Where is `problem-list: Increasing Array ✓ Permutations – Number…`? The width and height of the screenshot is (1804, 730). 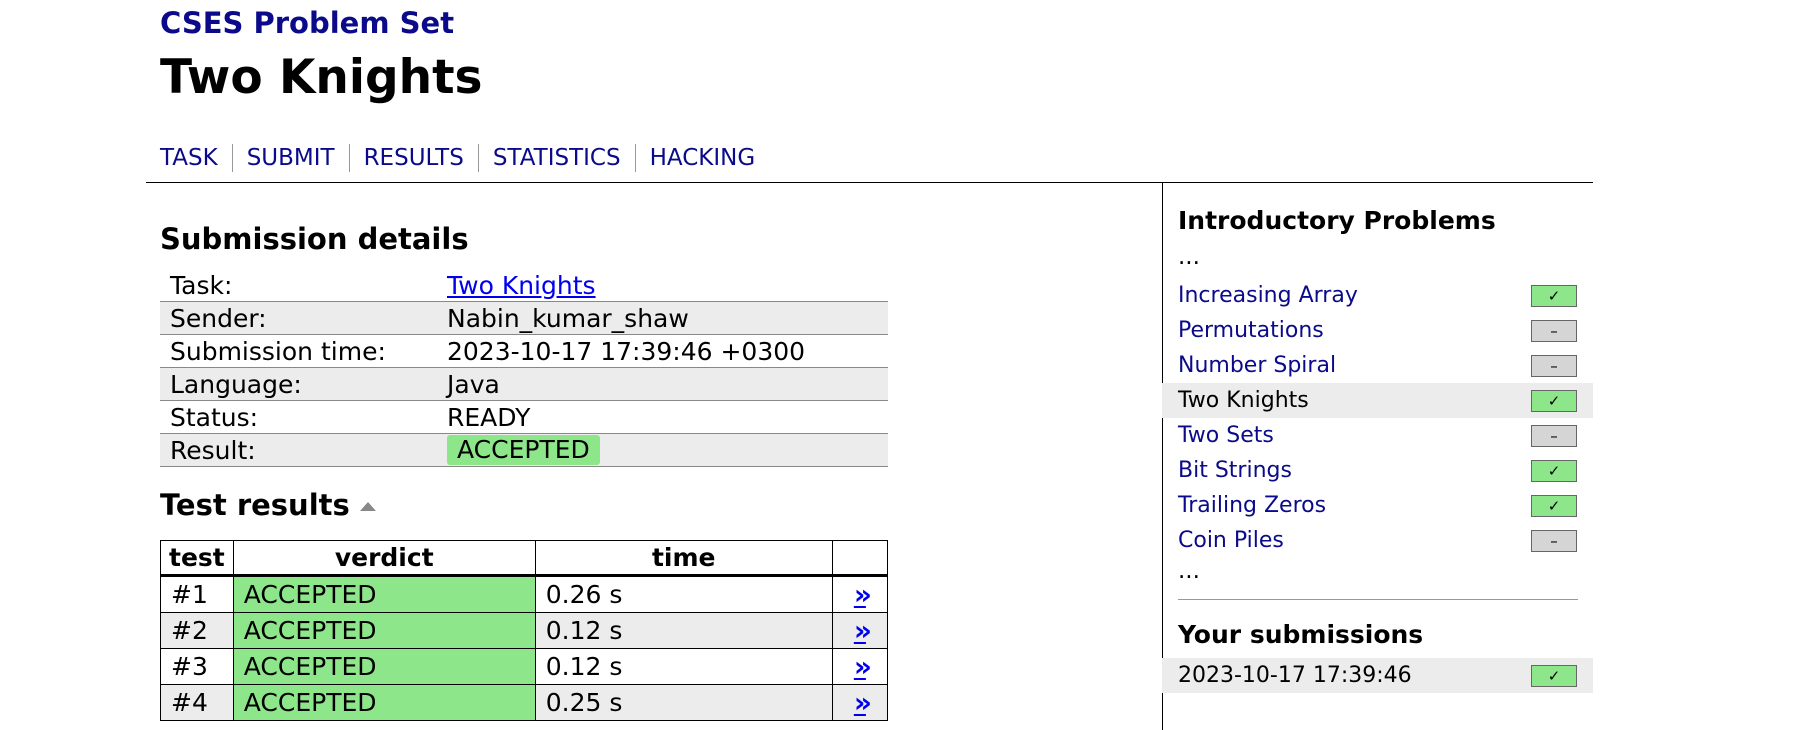 problem-list: Increasing Array ✓ Permutations – Number… is located at coordinates (1377, 418).